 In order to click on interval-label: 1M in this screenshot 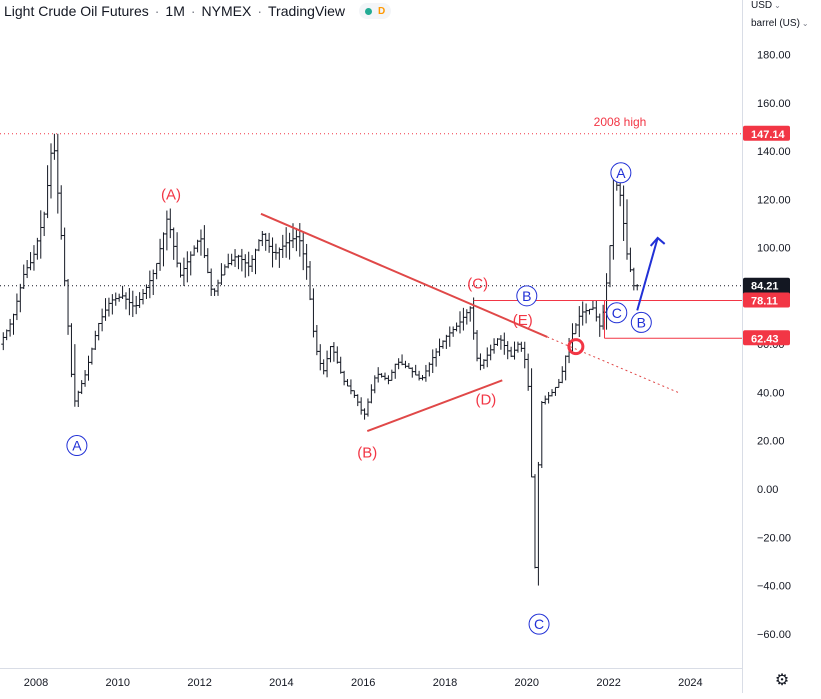, I will do `click(175, 11)`.